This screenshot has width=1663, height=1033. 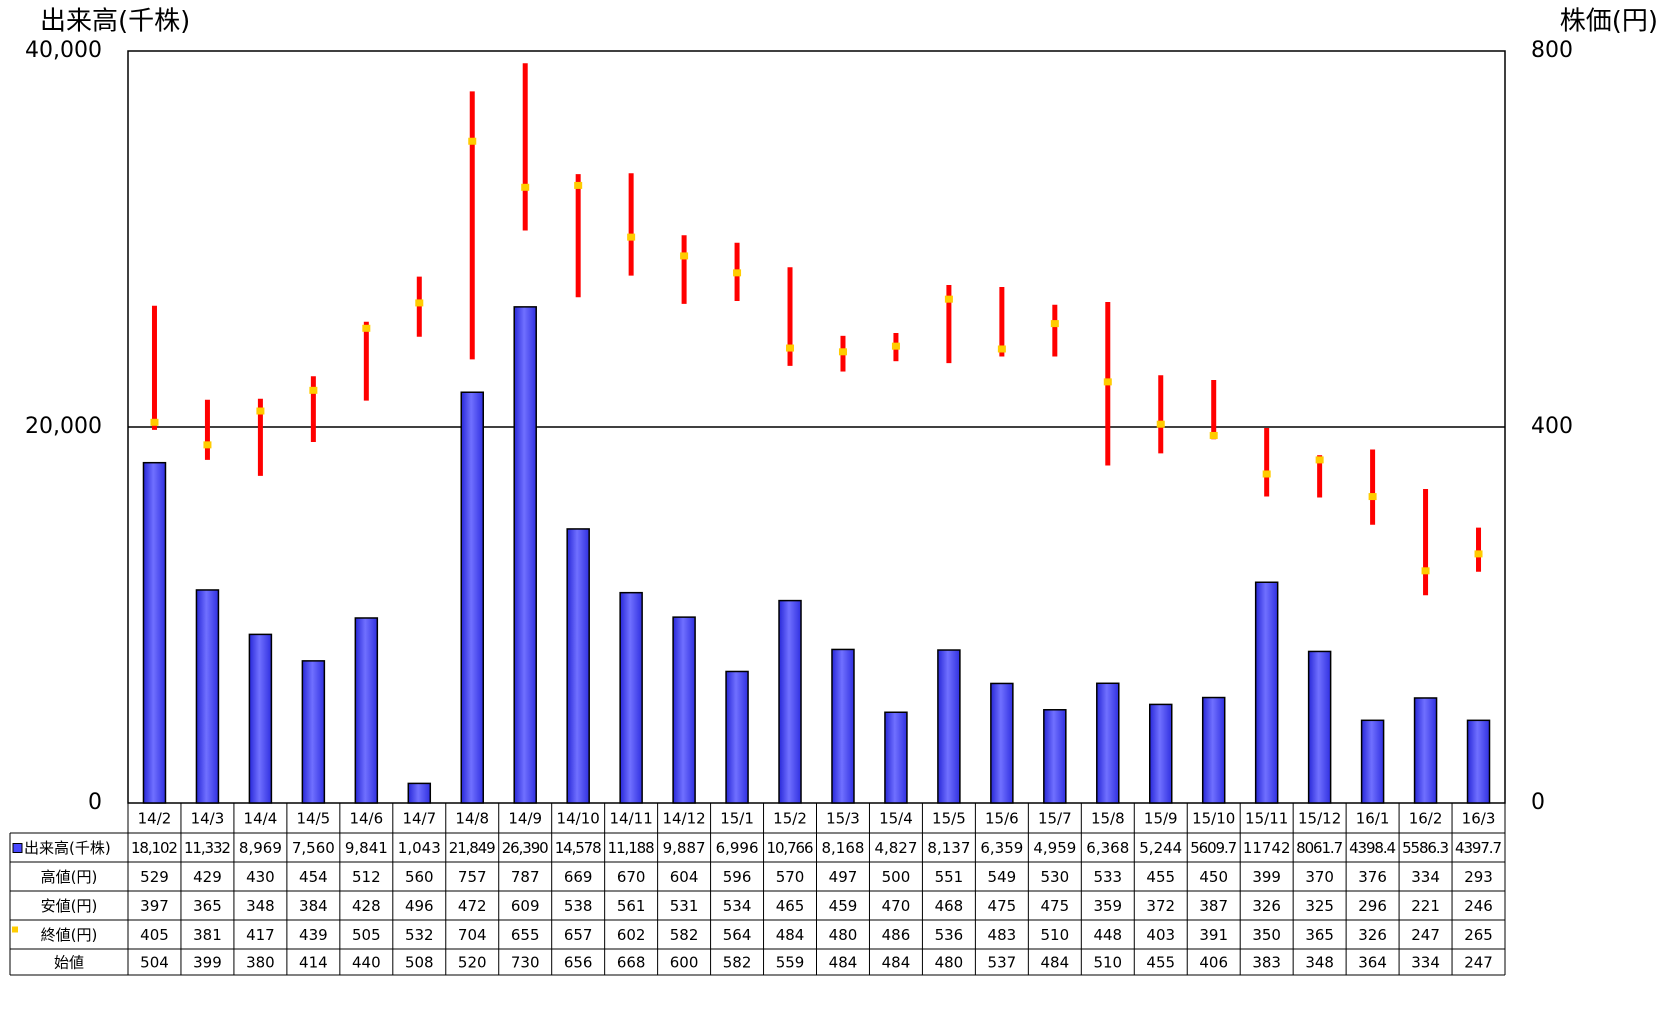 I want to click on y-tick-label: 0, so click(x=95, y=802).